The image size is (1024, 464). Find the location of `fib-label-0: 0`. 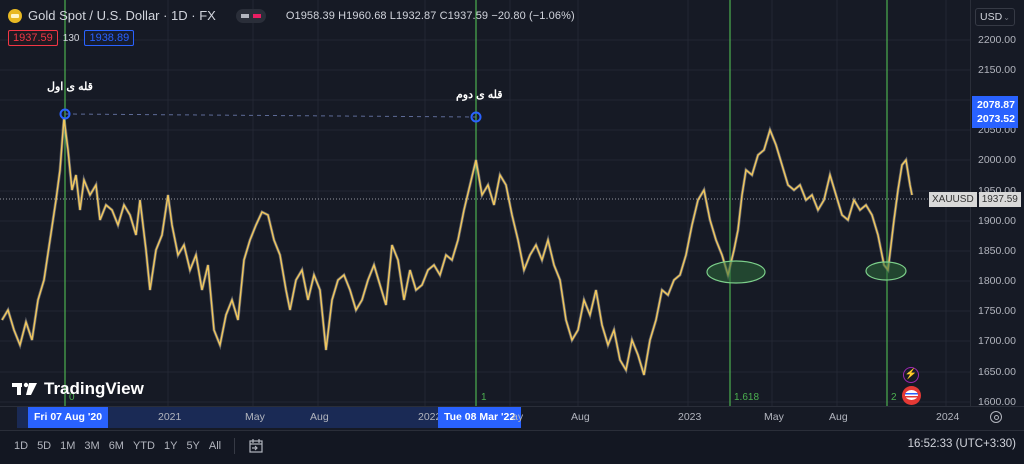

fib-label-0: 0 is located at coordinates (72, 397).